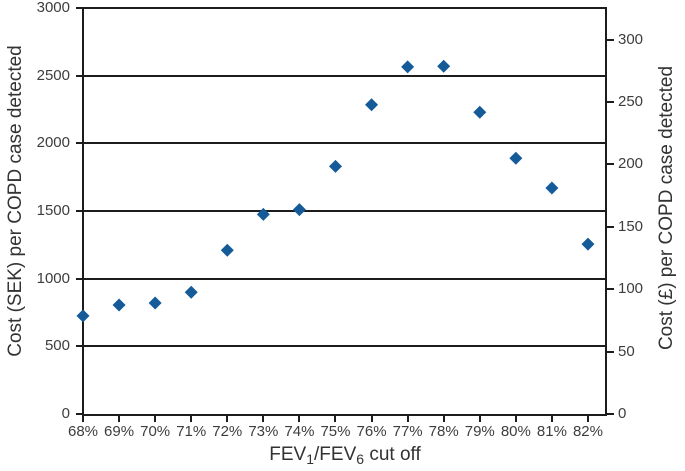  Describe the element at coordinates (83, 431) in the screenshot. I see `x-axis-tick-label: 68%` at that location.